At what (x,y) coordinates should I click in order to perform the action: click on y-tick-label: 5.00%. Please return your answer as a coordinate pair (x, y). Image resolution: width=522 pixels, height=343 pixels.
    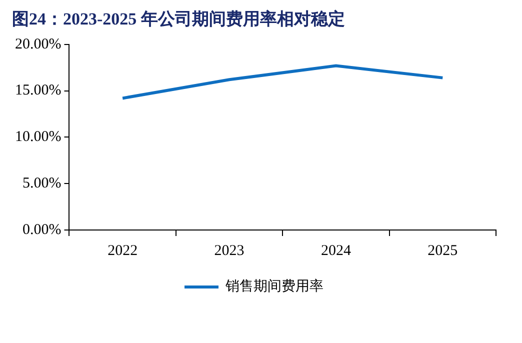
    Looking at the image, I should click on (42, 184).